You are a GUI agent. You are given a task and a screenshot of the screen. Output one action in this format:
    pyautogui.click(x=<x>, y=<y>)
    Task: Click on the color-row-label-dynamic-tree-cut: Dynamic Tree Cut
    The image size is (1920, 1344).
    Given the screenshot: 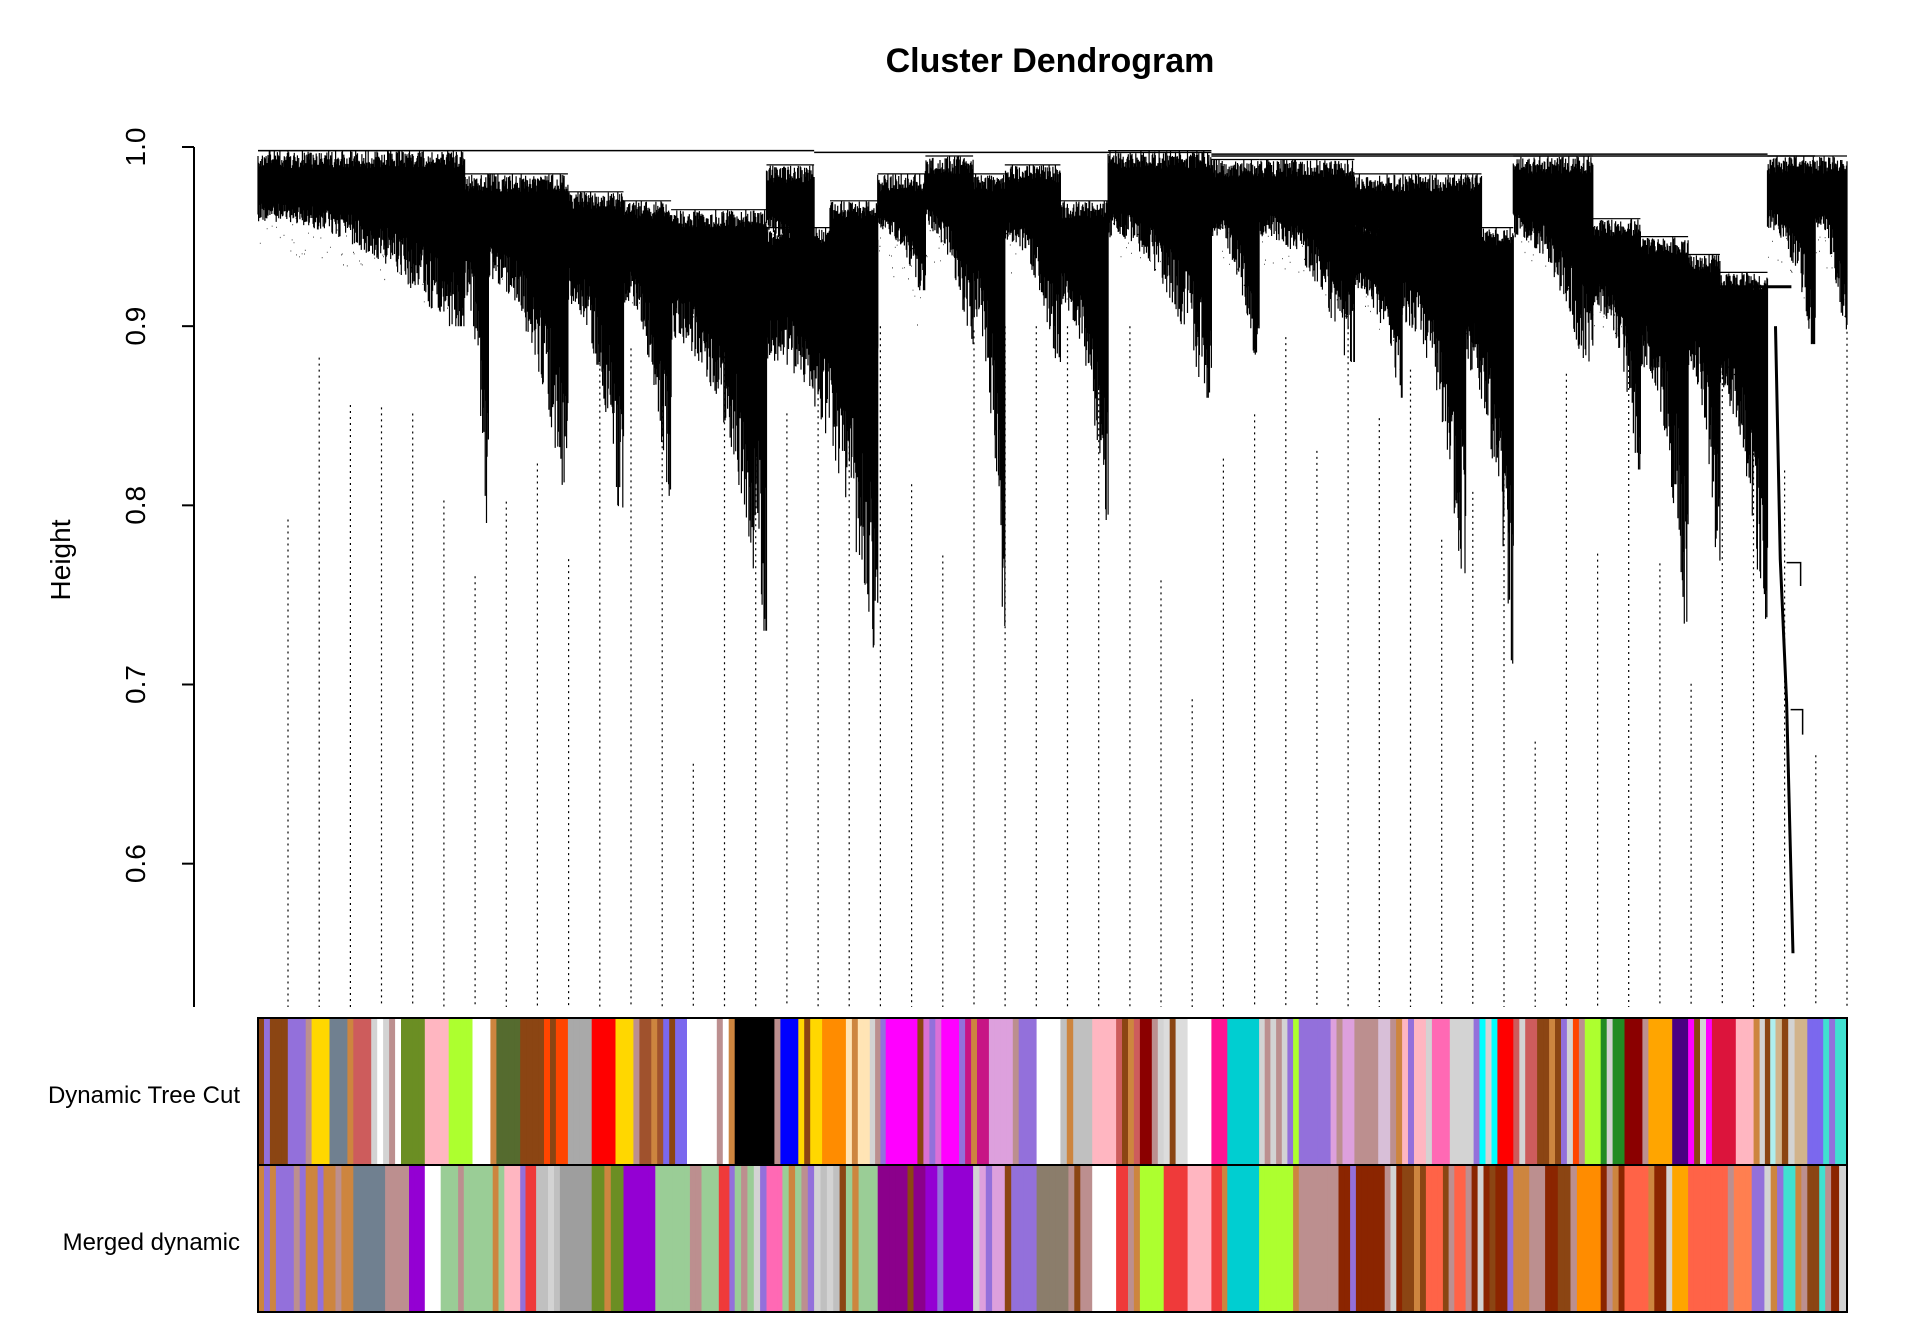 What is the action you would take?
    pyautogui.click(x=144, y=1095)
    